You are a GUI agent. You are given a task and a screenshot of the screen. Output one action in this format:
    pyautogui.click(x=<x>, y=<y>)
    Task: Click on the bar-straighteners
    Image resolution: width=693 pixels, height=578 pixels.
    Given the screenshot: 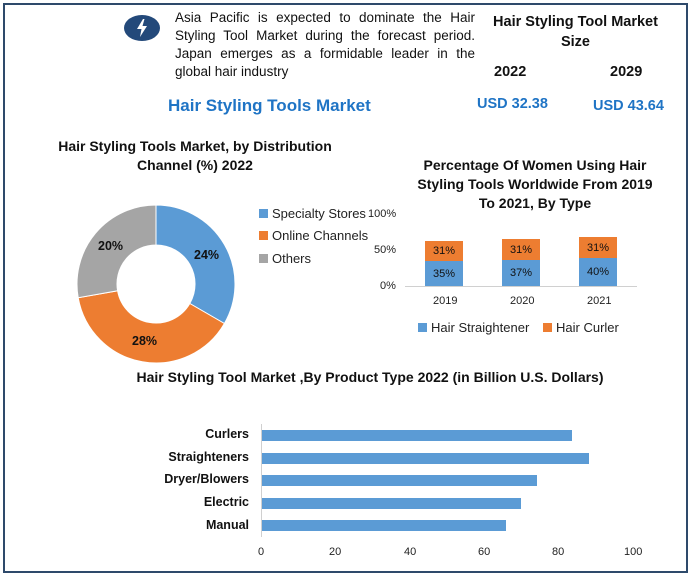 What is the action you would take?
    pyautogui.click(x=425, y=458)
    